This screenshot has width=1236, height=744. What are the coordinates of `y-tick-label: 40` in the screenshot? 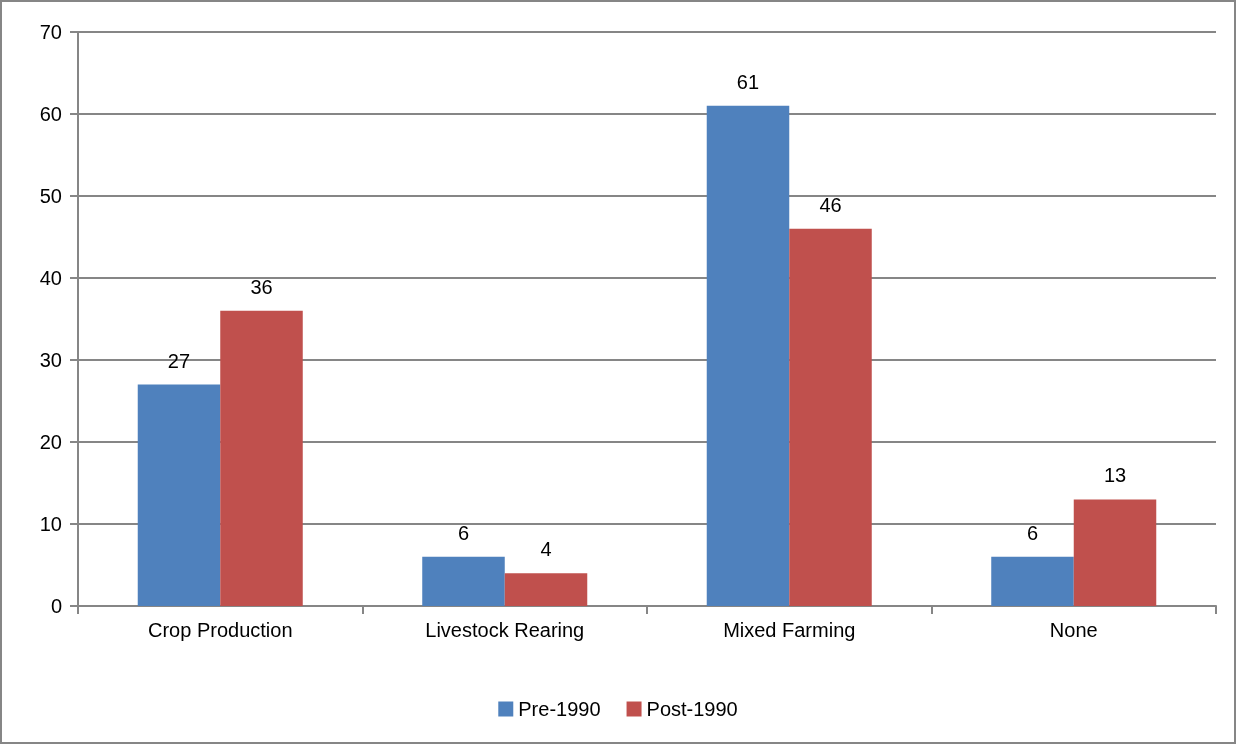 It's located at (50, 278).